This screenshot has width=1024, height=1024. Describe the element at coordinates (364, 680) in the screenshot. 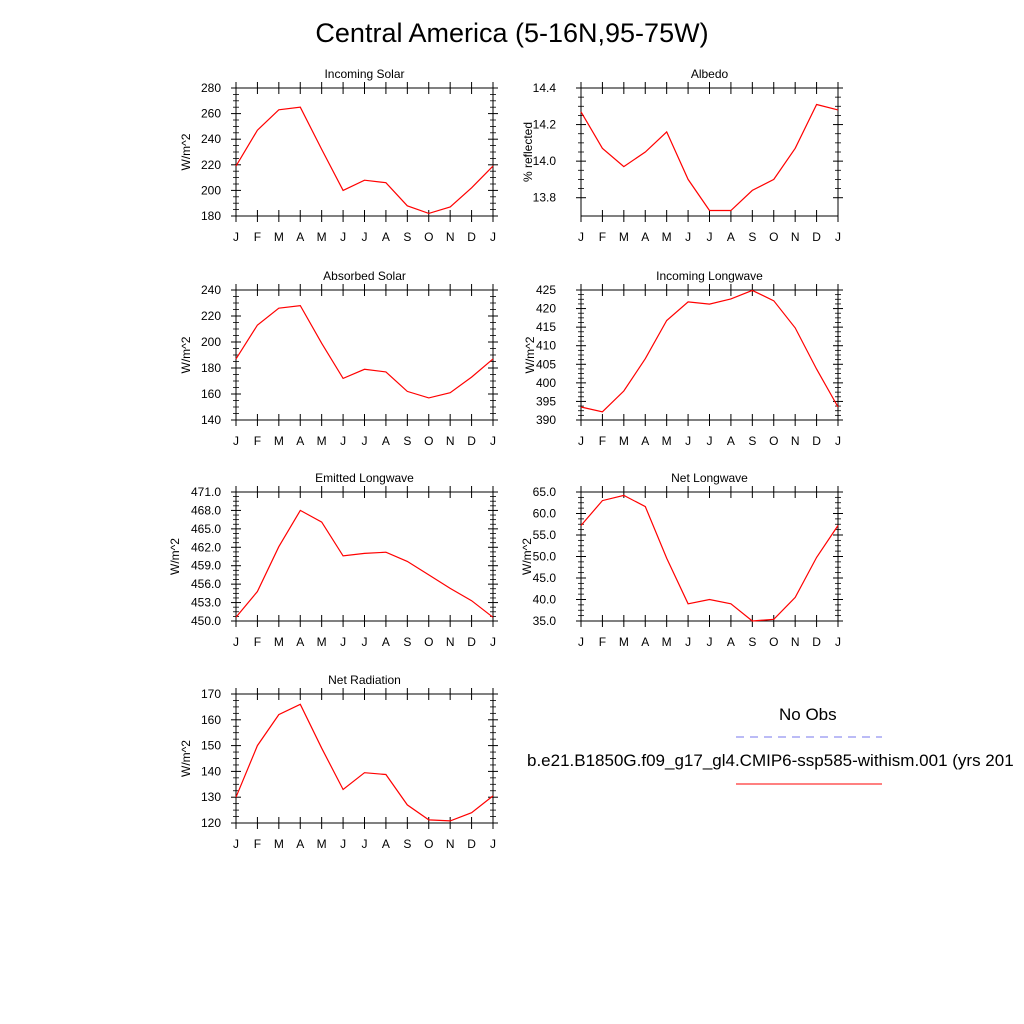

I see `panel-title: Net Radiation` at that location.